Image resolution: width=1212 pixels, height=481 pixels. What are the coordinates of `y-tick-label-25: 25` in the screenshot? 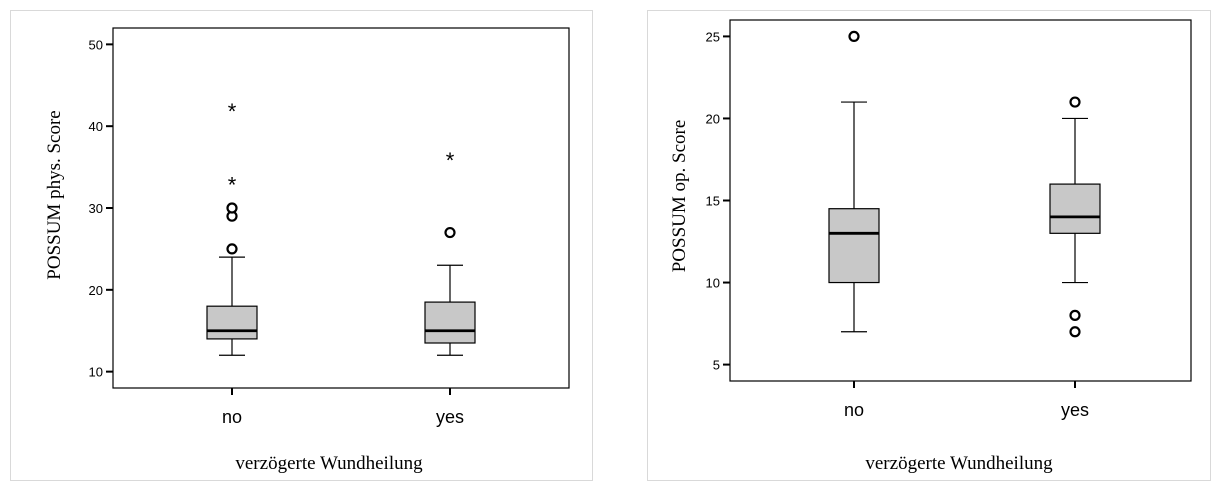 It's located at (713, 36).